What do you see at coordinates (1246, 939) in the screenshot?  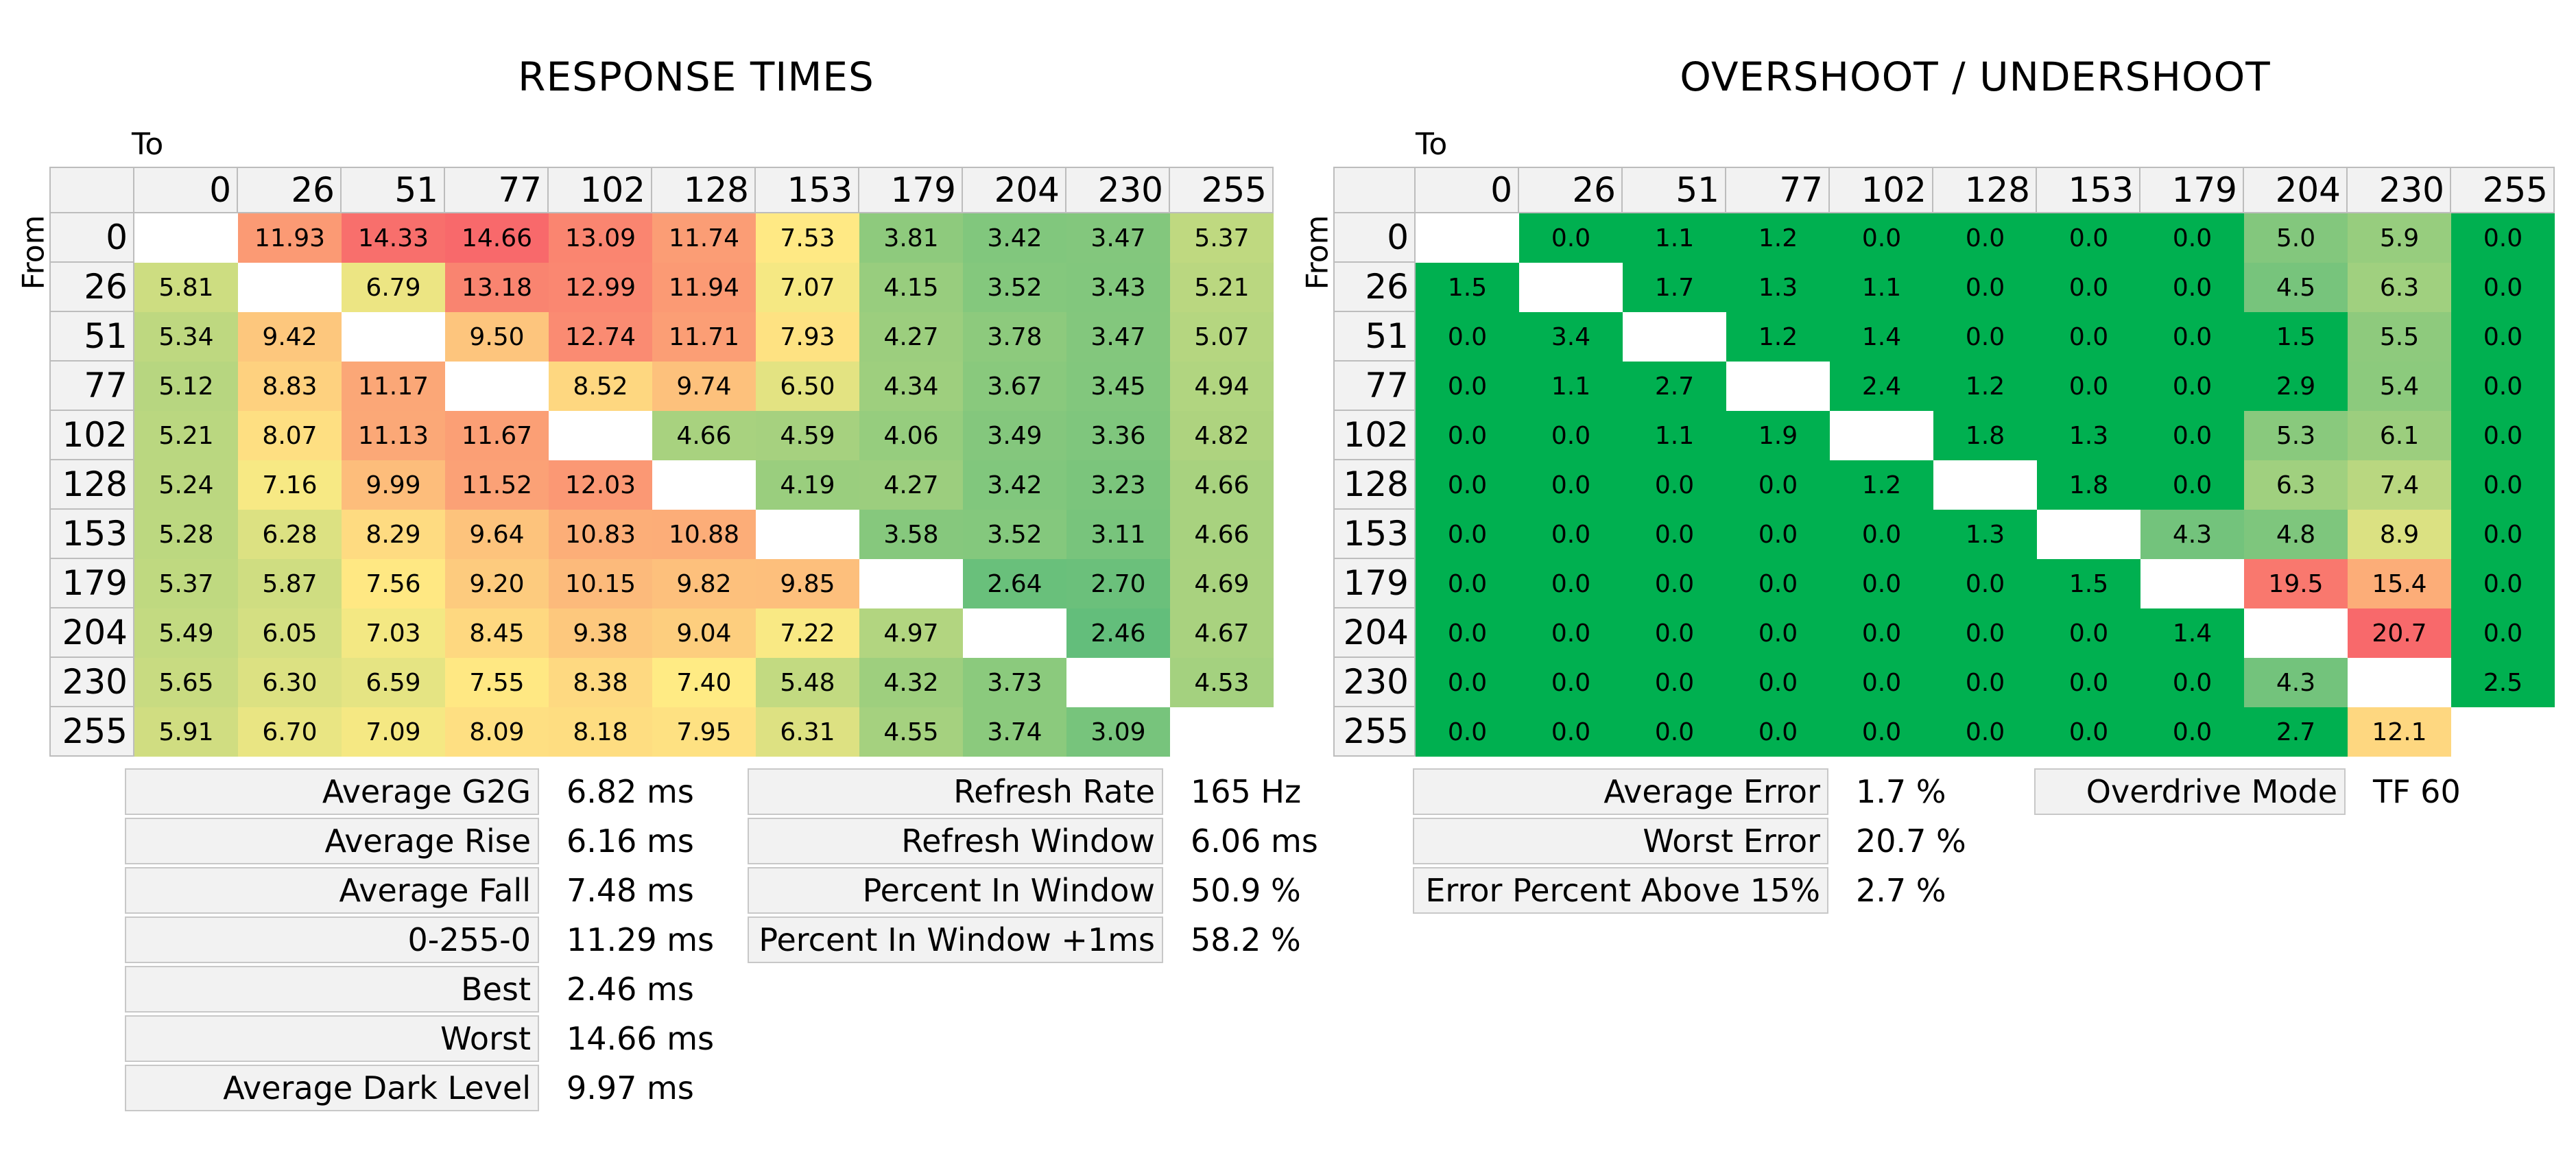 I see `response-window-stat-value: 58.2 %` at bounding box center [1246, 939].